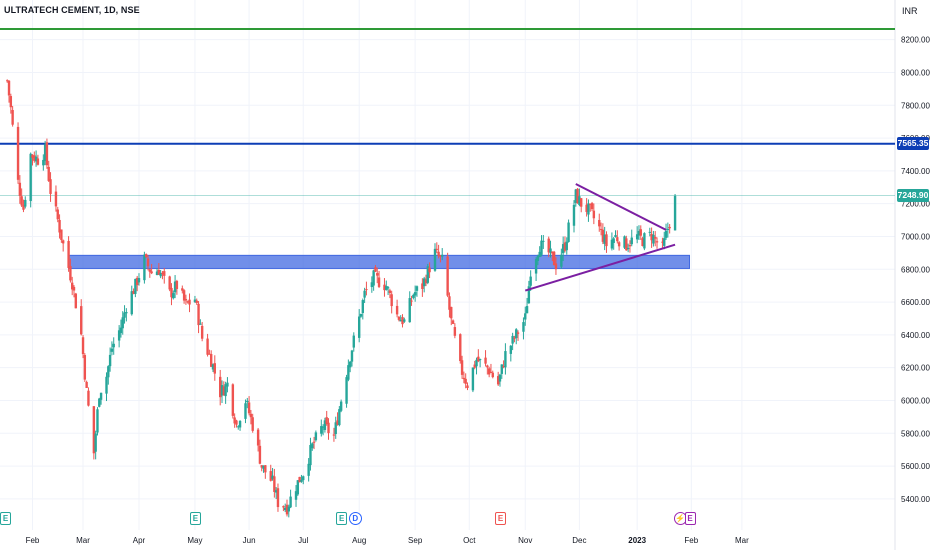 The height and width of the screenshot is (550, 932). What do you see at coordinates (915, 236) in the screenshot?
I see `y-tick-label: 7000.00` at bounding box center [915, 236].